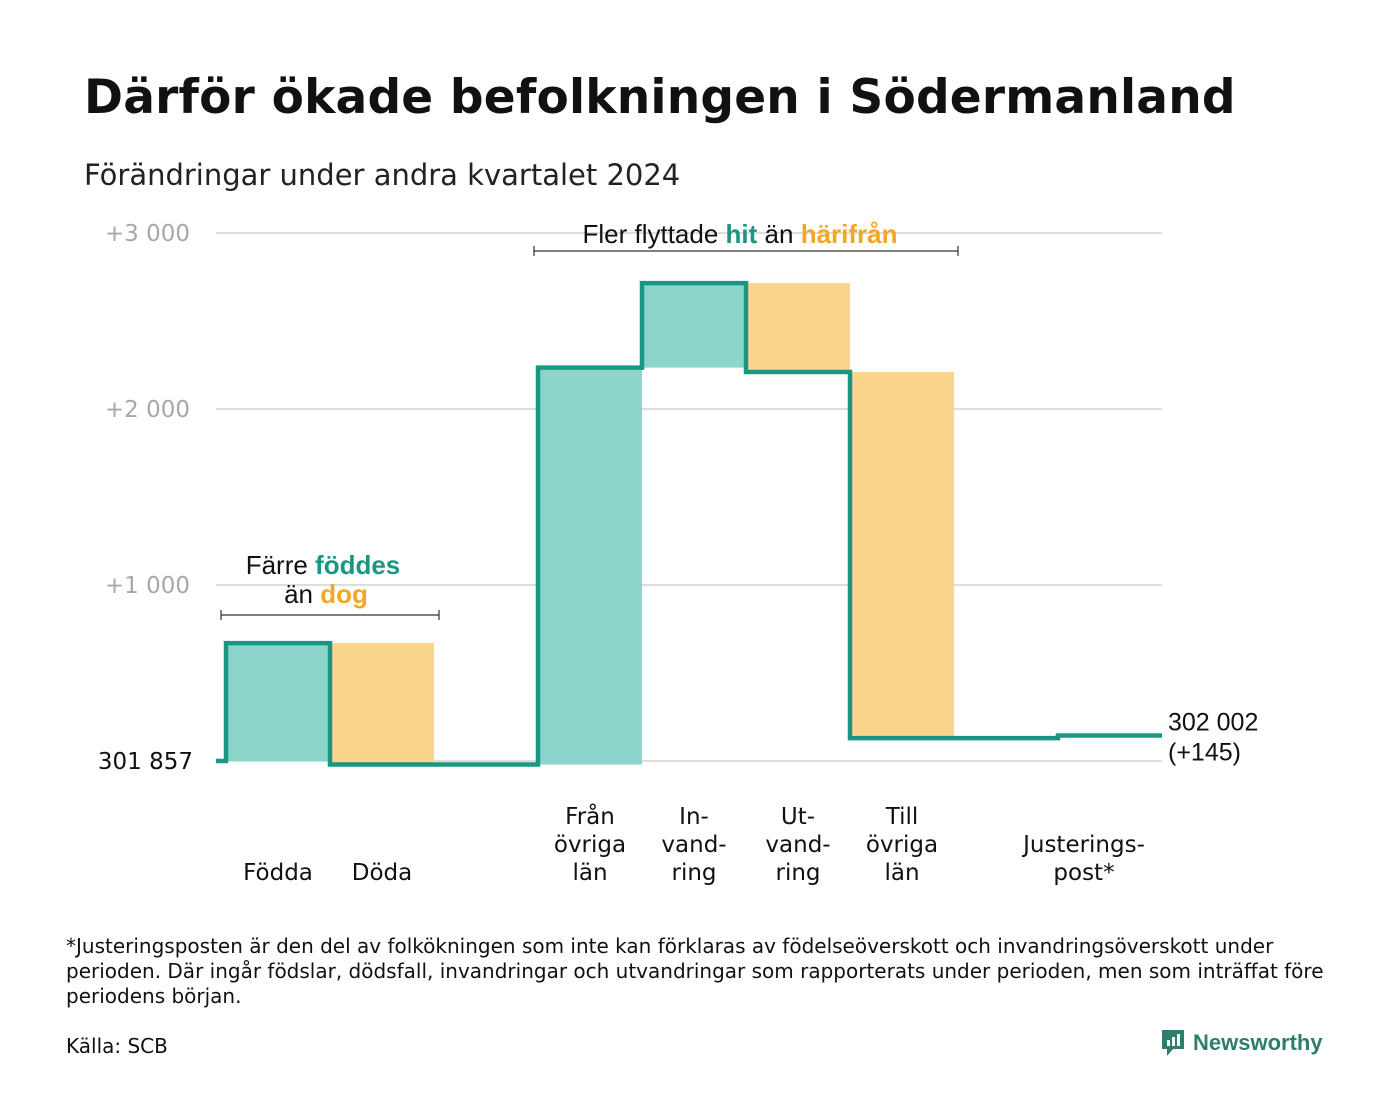 The image size is (1400, 1120). What do you see at coordinates (382, 175) in the screenshot?
I see `chart-subtitle: Förändringar under andra kvartalet 2024` at bounding box center [382, 175].